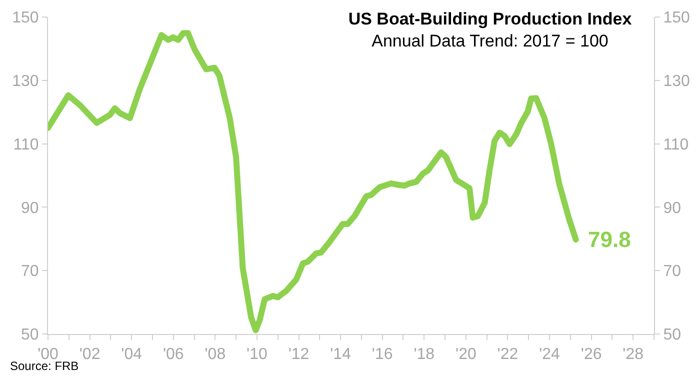 This screenshot has width=700, height=377. I want to click on y-tick-label: 70, so click(30, 271).